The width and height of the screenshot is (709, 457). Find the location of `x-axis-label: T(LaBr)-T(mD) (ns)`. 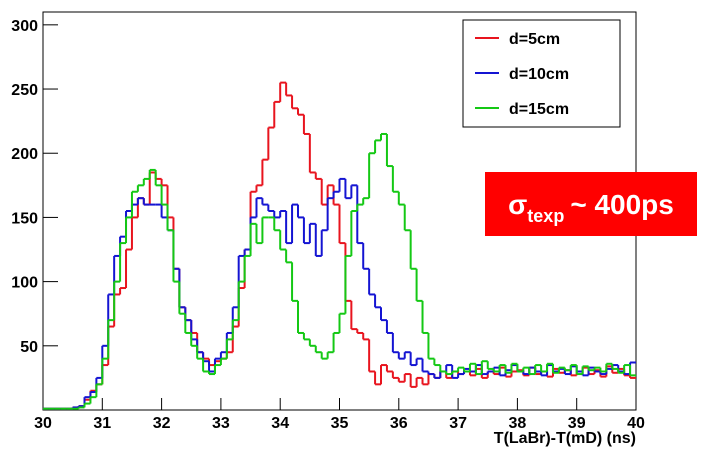

x-axis-label: T(LaBr)-T(mD) (ns) is located at coordinates (565, 438).